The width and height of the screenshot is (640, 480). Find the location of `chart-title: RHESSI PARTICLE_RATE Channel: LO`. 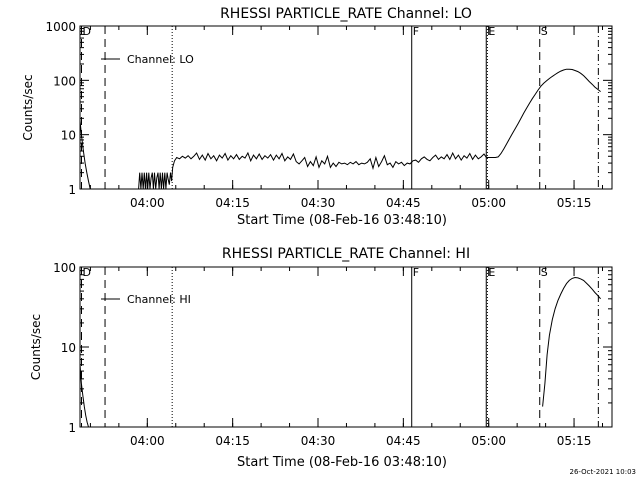

chart-title: RHESSI PARTICLE_RATE Channel: LO is located at coordinates (346, 14).